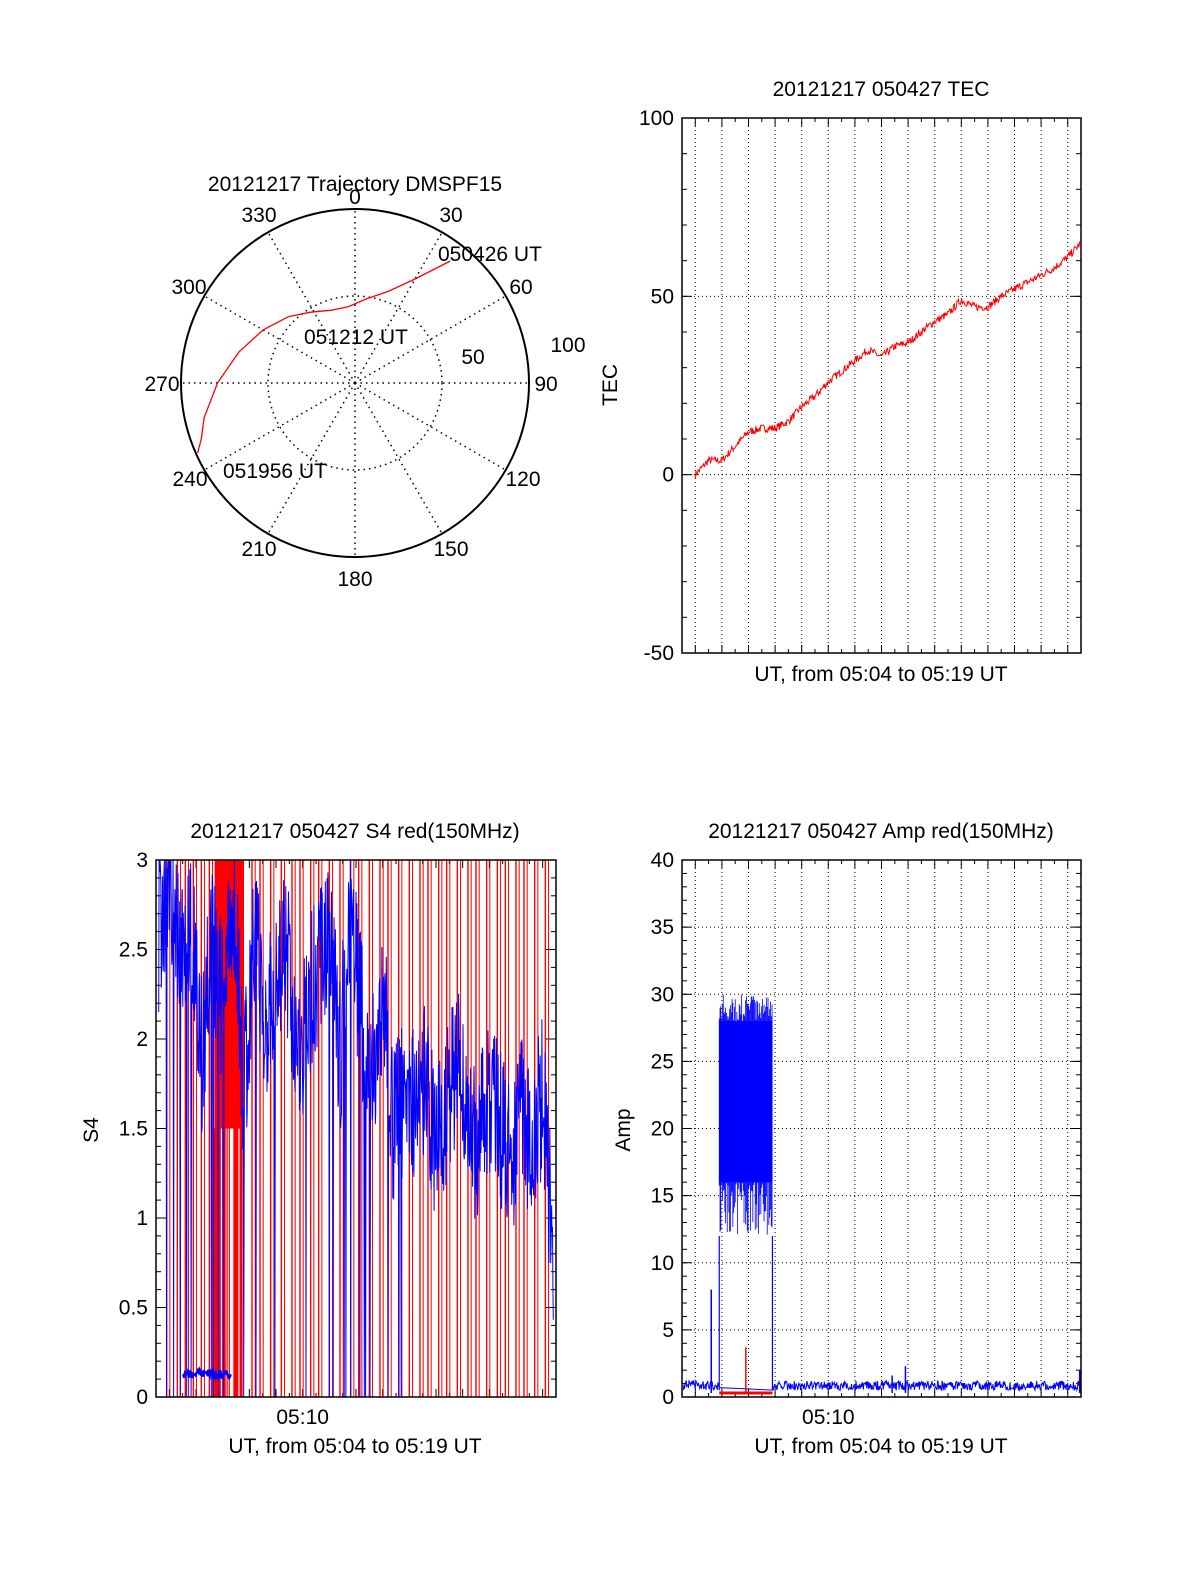 This screenshot has width=1200, height=1575. What do you see at coordinates (450, 549) in the screenshot?
I see `azimuth-label: 150` at bounding box center [450, 549].